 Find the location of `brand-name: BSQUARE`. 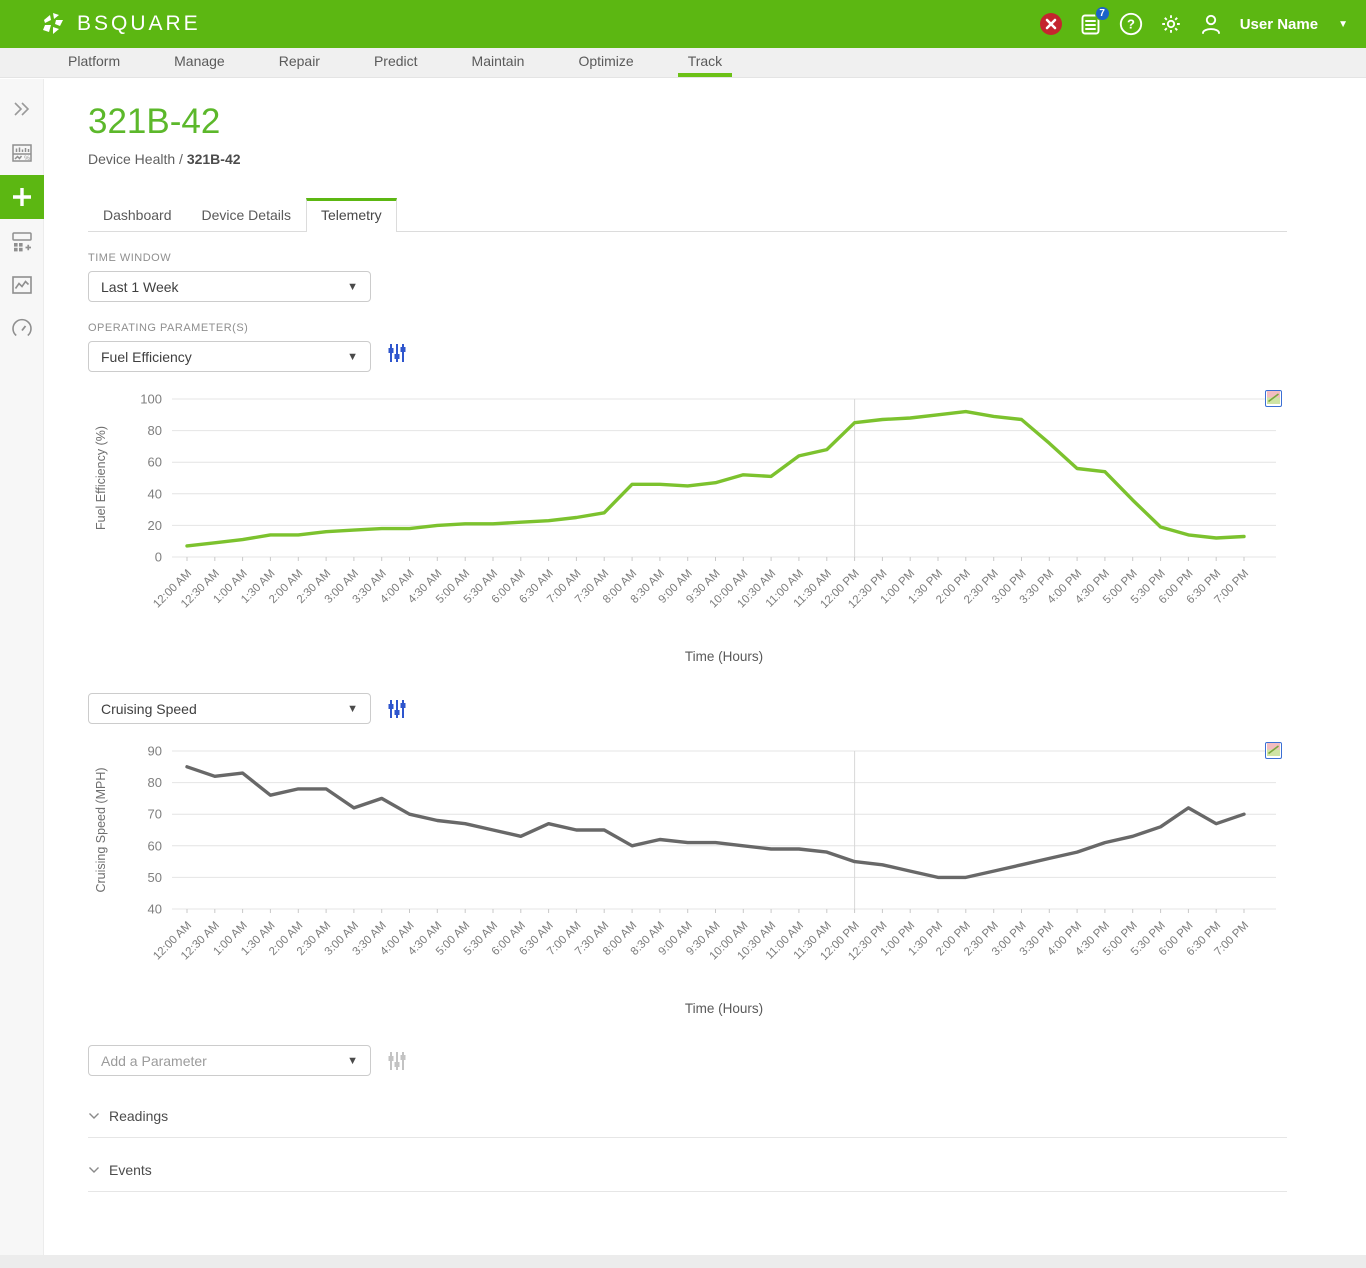

brand-name: BSQUARE is located at coordinates (139, 23).